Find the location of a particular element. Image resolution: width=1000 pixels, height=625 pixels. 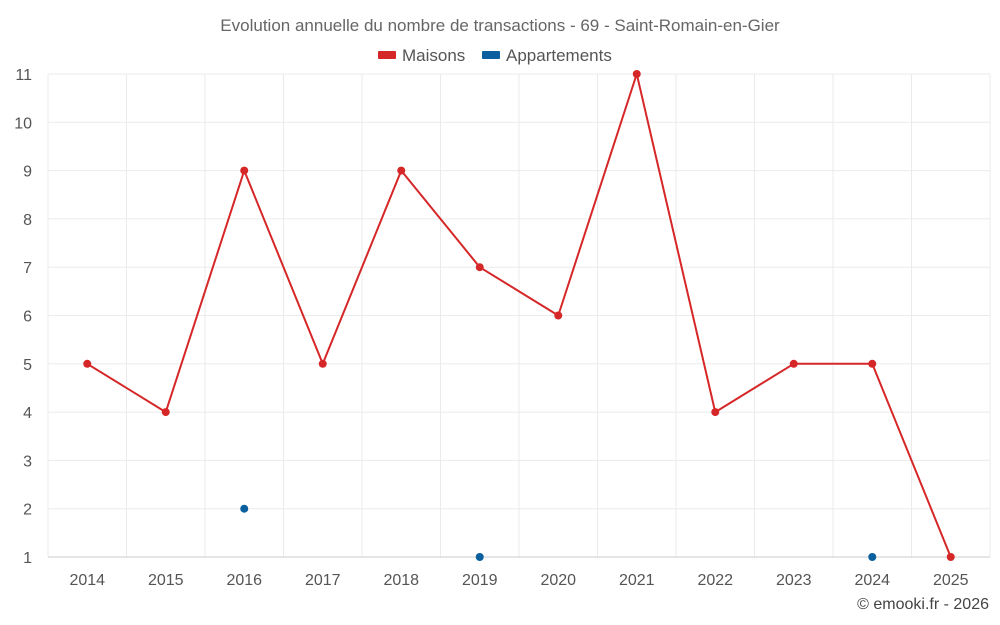

x-tick-label: 2022 is located at coordinates (715, 580).